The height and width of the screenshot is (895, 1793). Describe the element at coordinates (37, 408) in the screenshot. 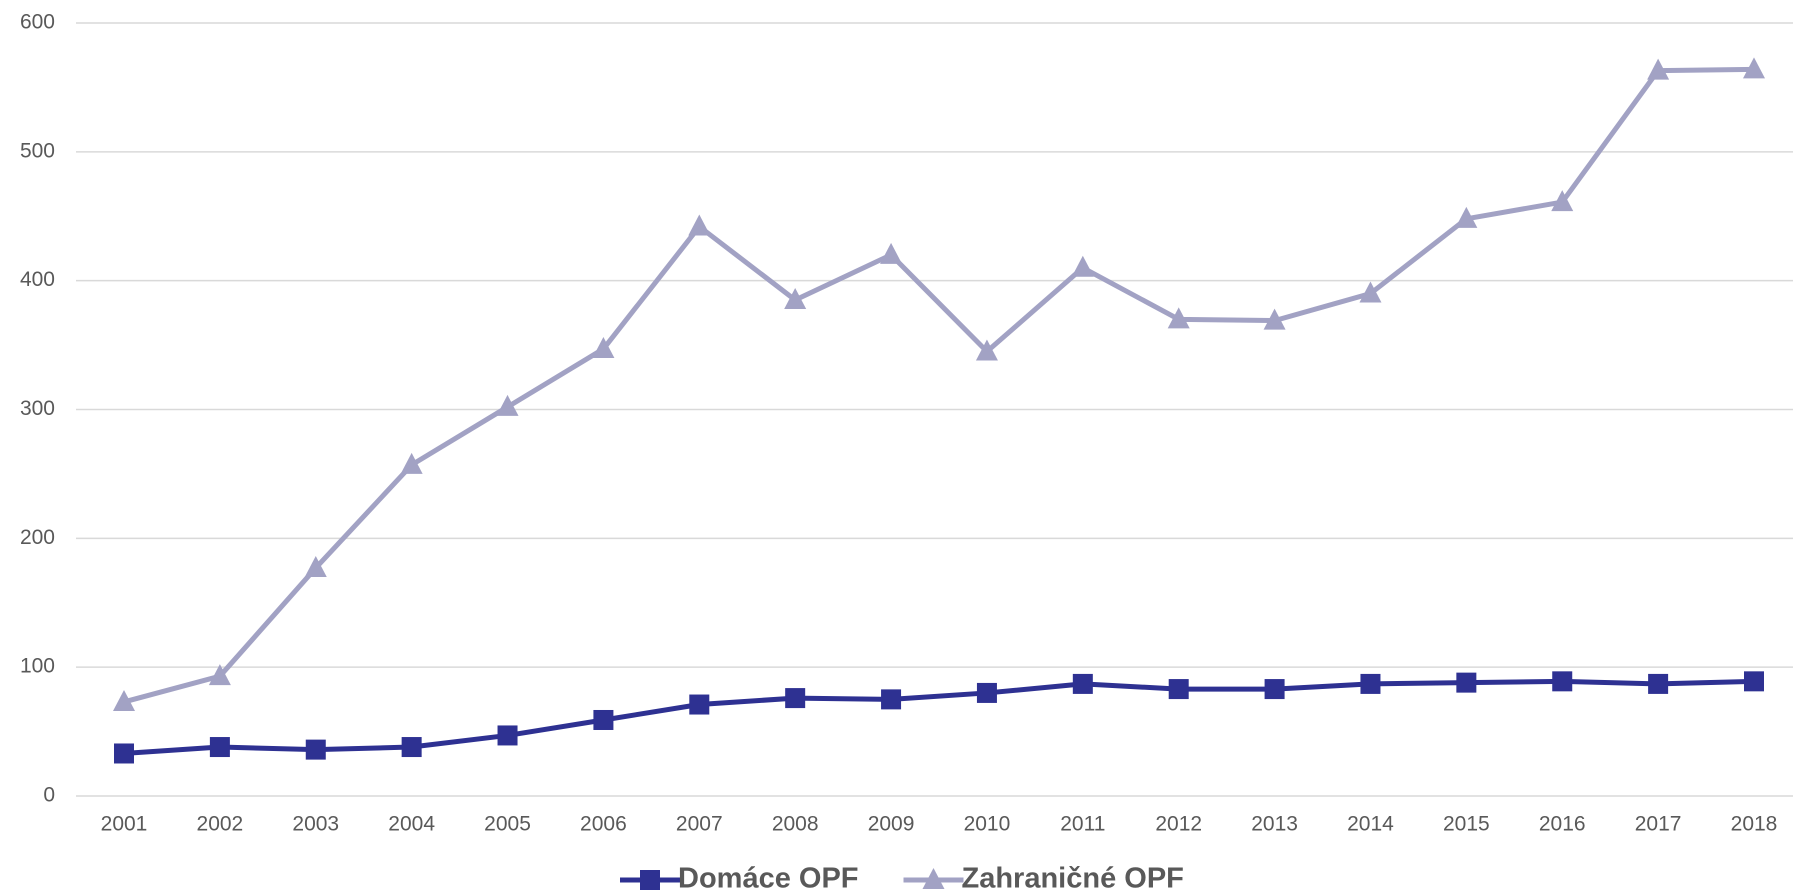

I see `y-tick-label: 300` at that location.